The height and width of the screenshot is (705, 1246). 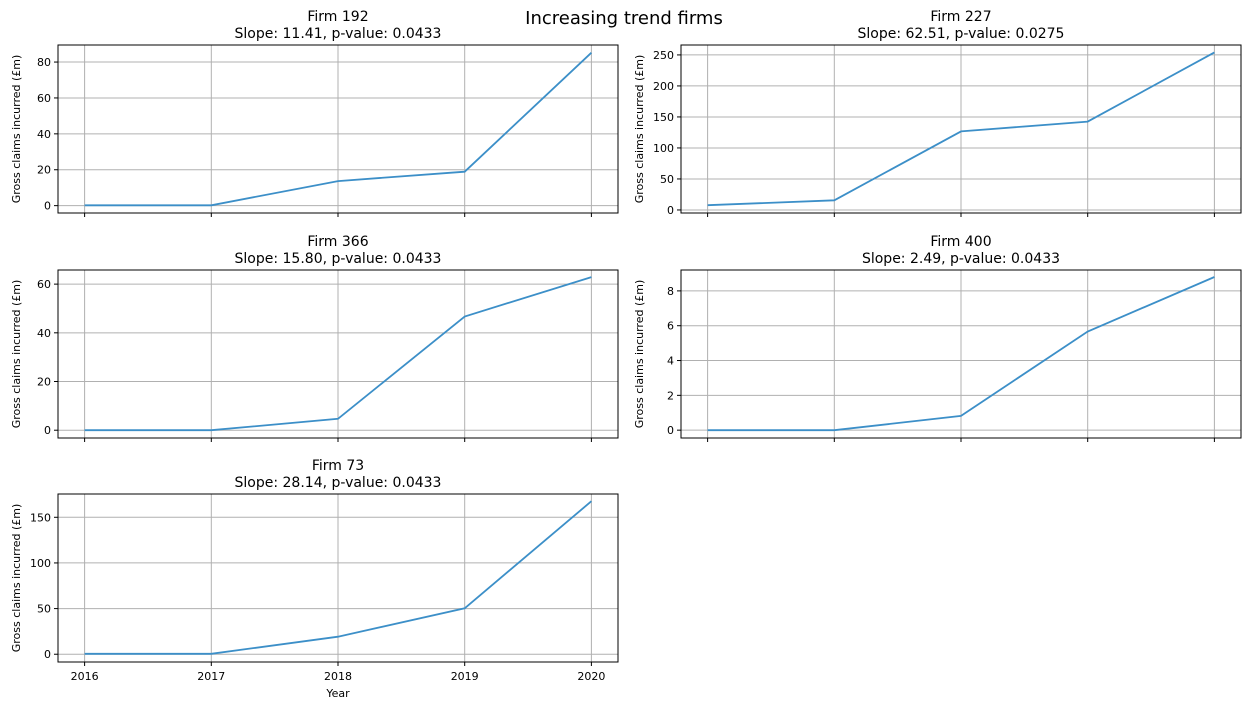 What do you see at coordinates (44, 62) in the screenshot?
I see `y-tick-label: 80` at bounding box center [44, 62].